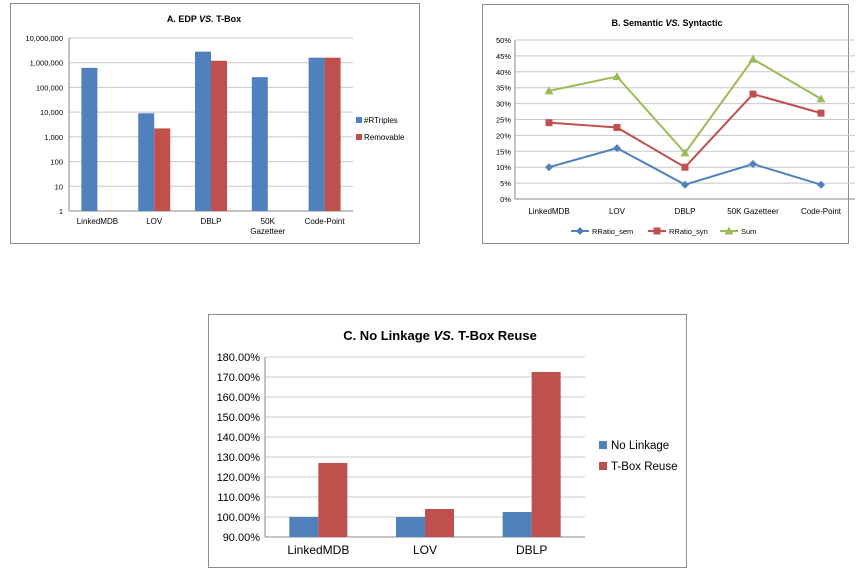 The image size is (859, 569). I want to click on y-tick-label: 50%, so click(503, 40).